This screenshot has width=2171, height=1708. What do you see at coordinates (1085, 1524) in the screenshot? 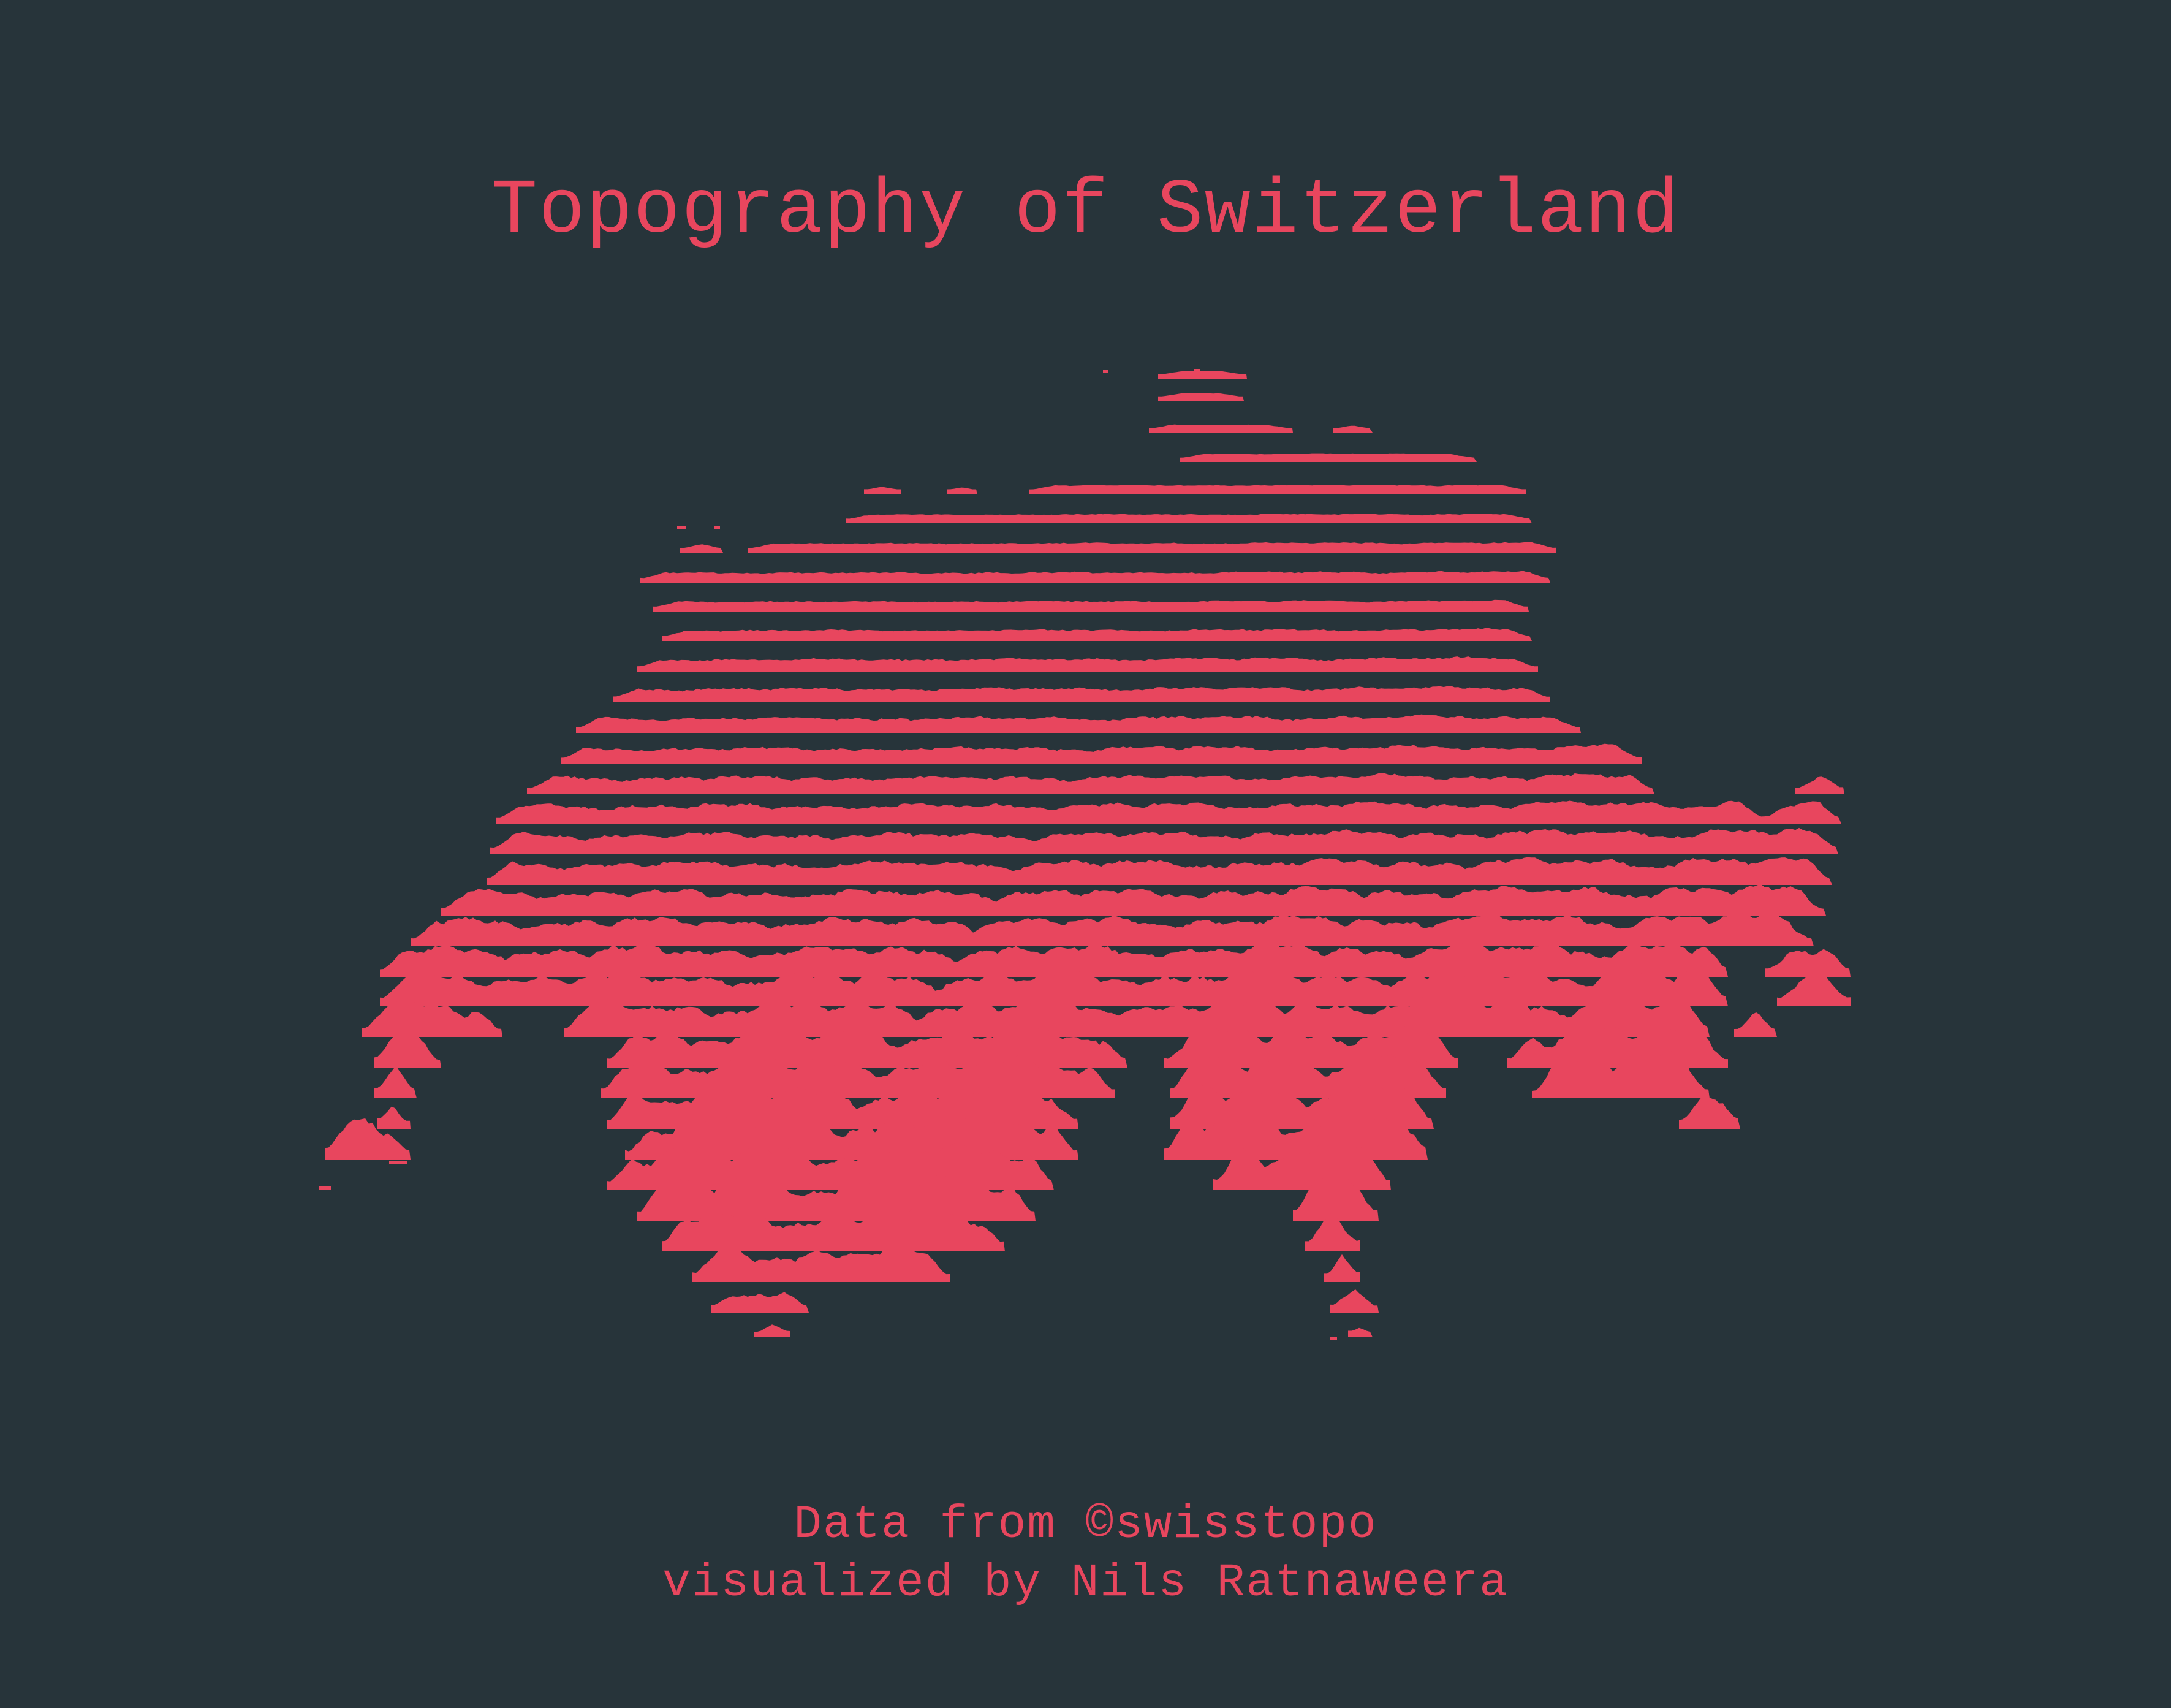
I see `data-source-credit: Data from ©swisstopo` at bounding box center [1085, 1524].